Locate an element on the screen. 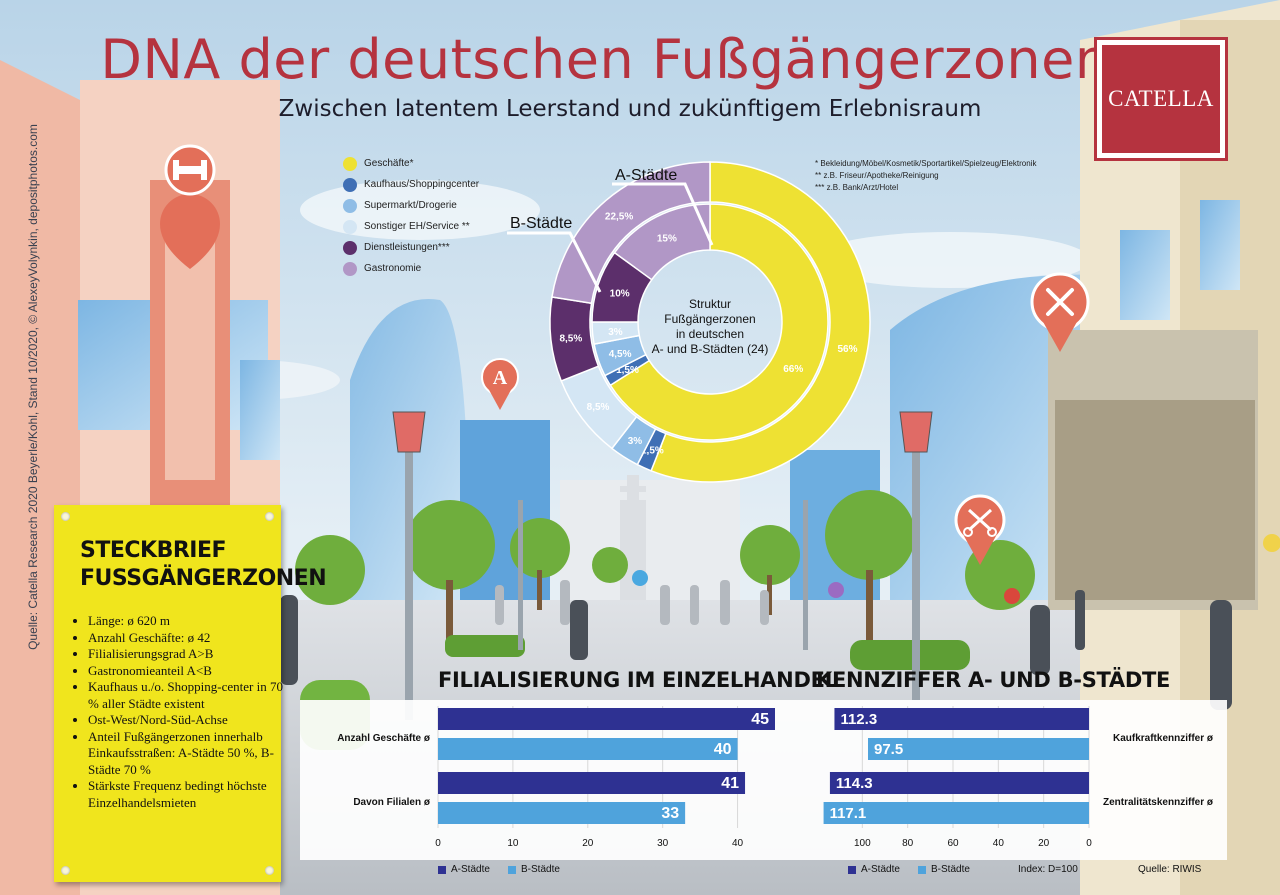 The image size is (1280, 895). profile-item: Filialisierungsgrad A>B is located at coordinates (188, 654).